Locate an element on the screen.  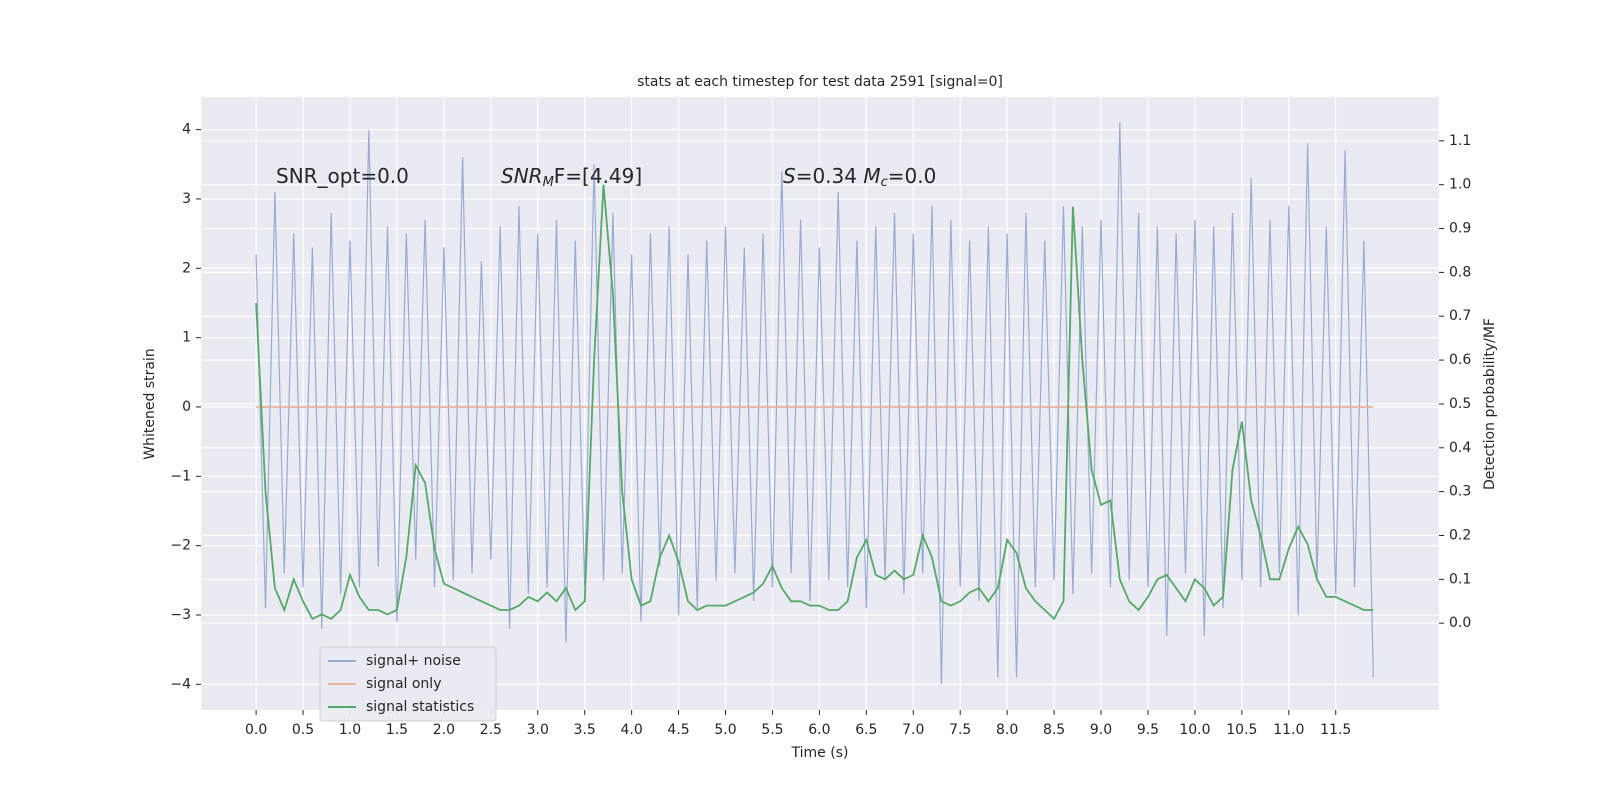
y2-tick-label: 1.1 is located at coordinates (1460, 141).